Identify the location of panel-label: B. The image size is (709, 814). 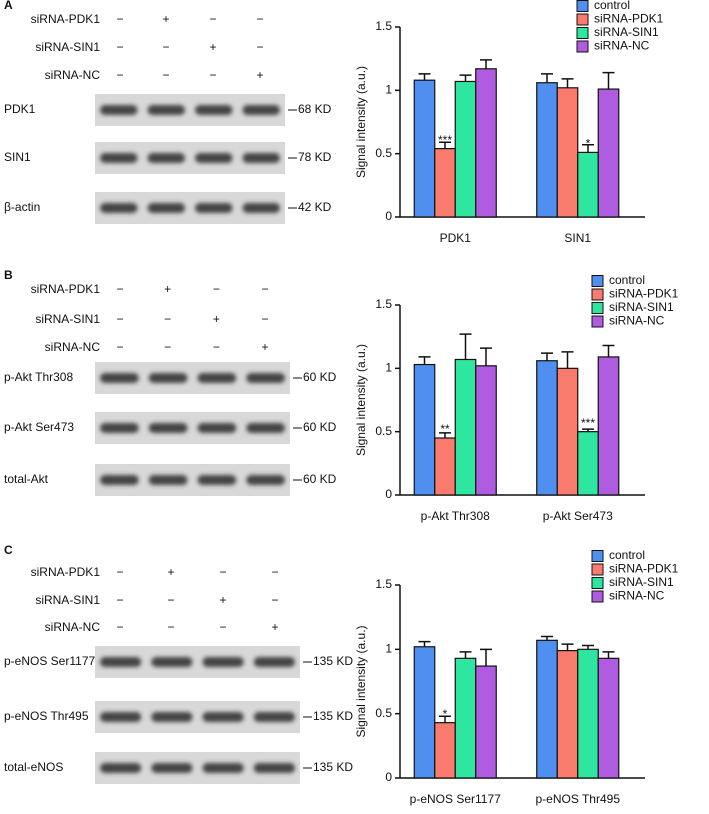
(8, 275).